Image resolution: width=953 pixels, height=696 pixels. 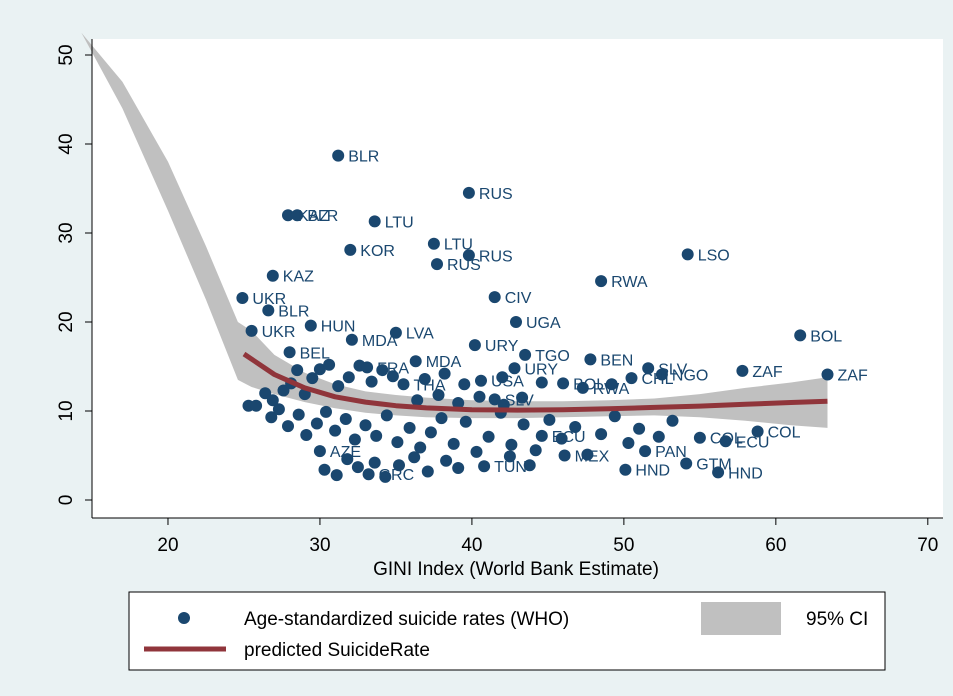 What do you see at coordinates (167, 545) in the screenshot?
I see `x-tick-label: 20` at bounding box center [167, 545].